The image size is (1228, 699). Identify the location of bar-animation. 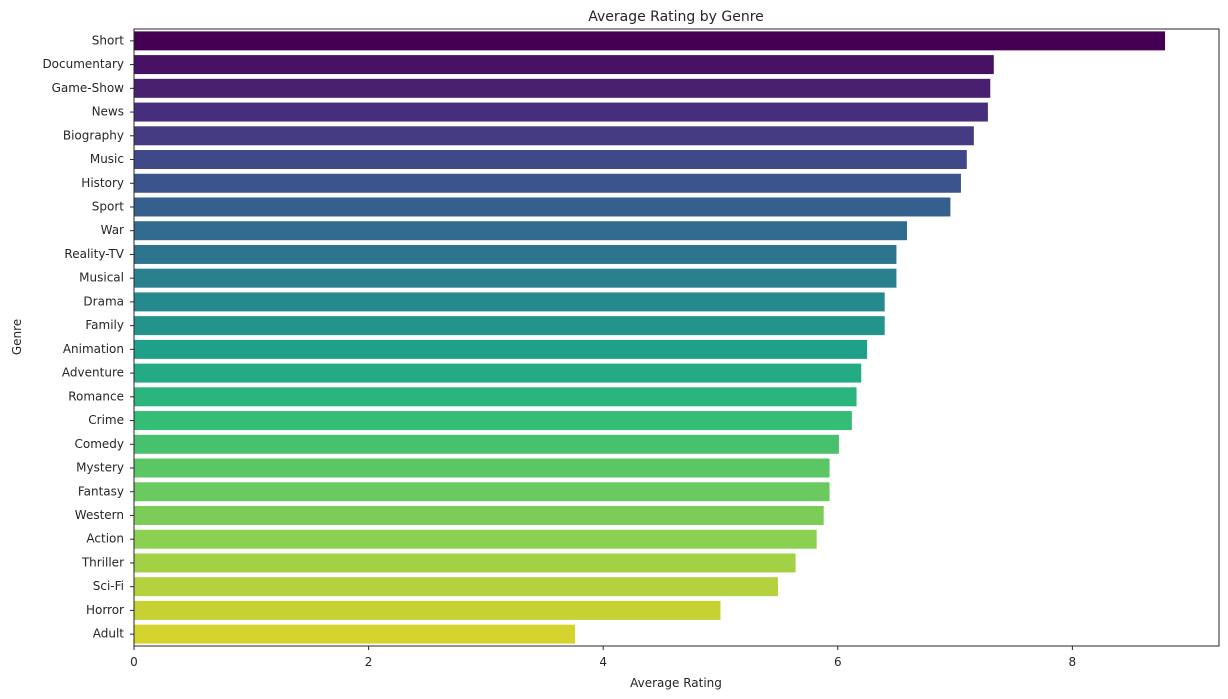
(501, 349).